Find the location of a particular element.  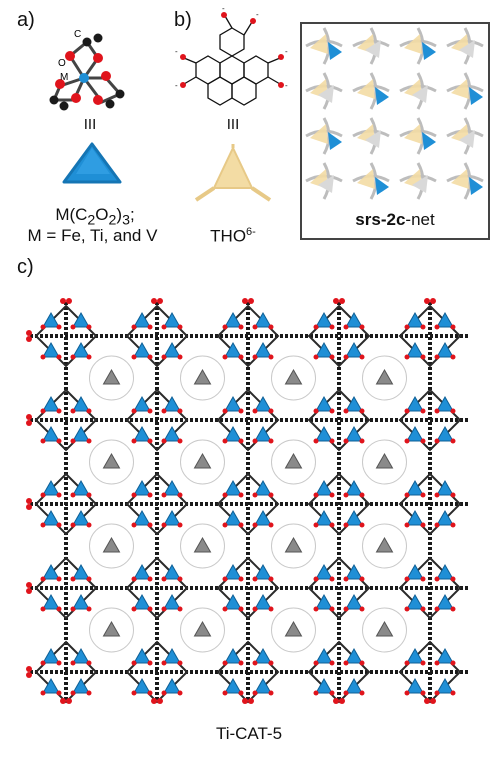

net-panel: srs-2c-net is located at coordinates (395, 131).